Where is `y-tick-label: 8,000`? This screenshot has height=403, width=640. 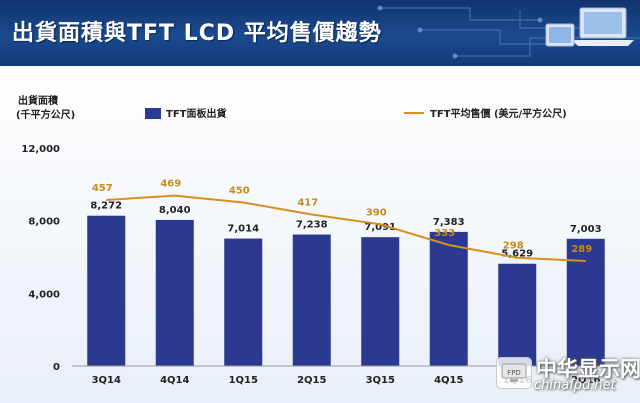 y-tick-label: 8,000 is located at coordinates (44, 222).